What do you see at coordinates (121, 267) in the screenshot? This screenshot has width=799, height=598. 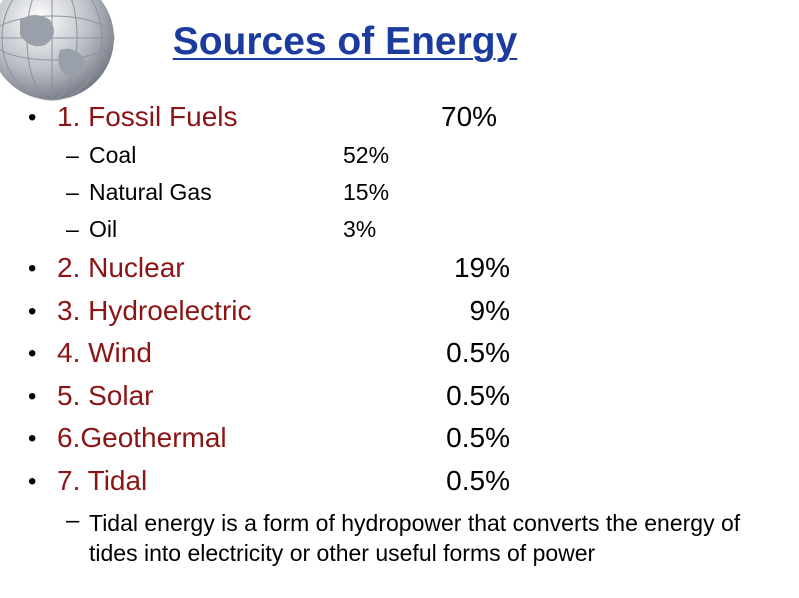 I see `item-label: 2. Nuclear` at bounding box center [121, 267].